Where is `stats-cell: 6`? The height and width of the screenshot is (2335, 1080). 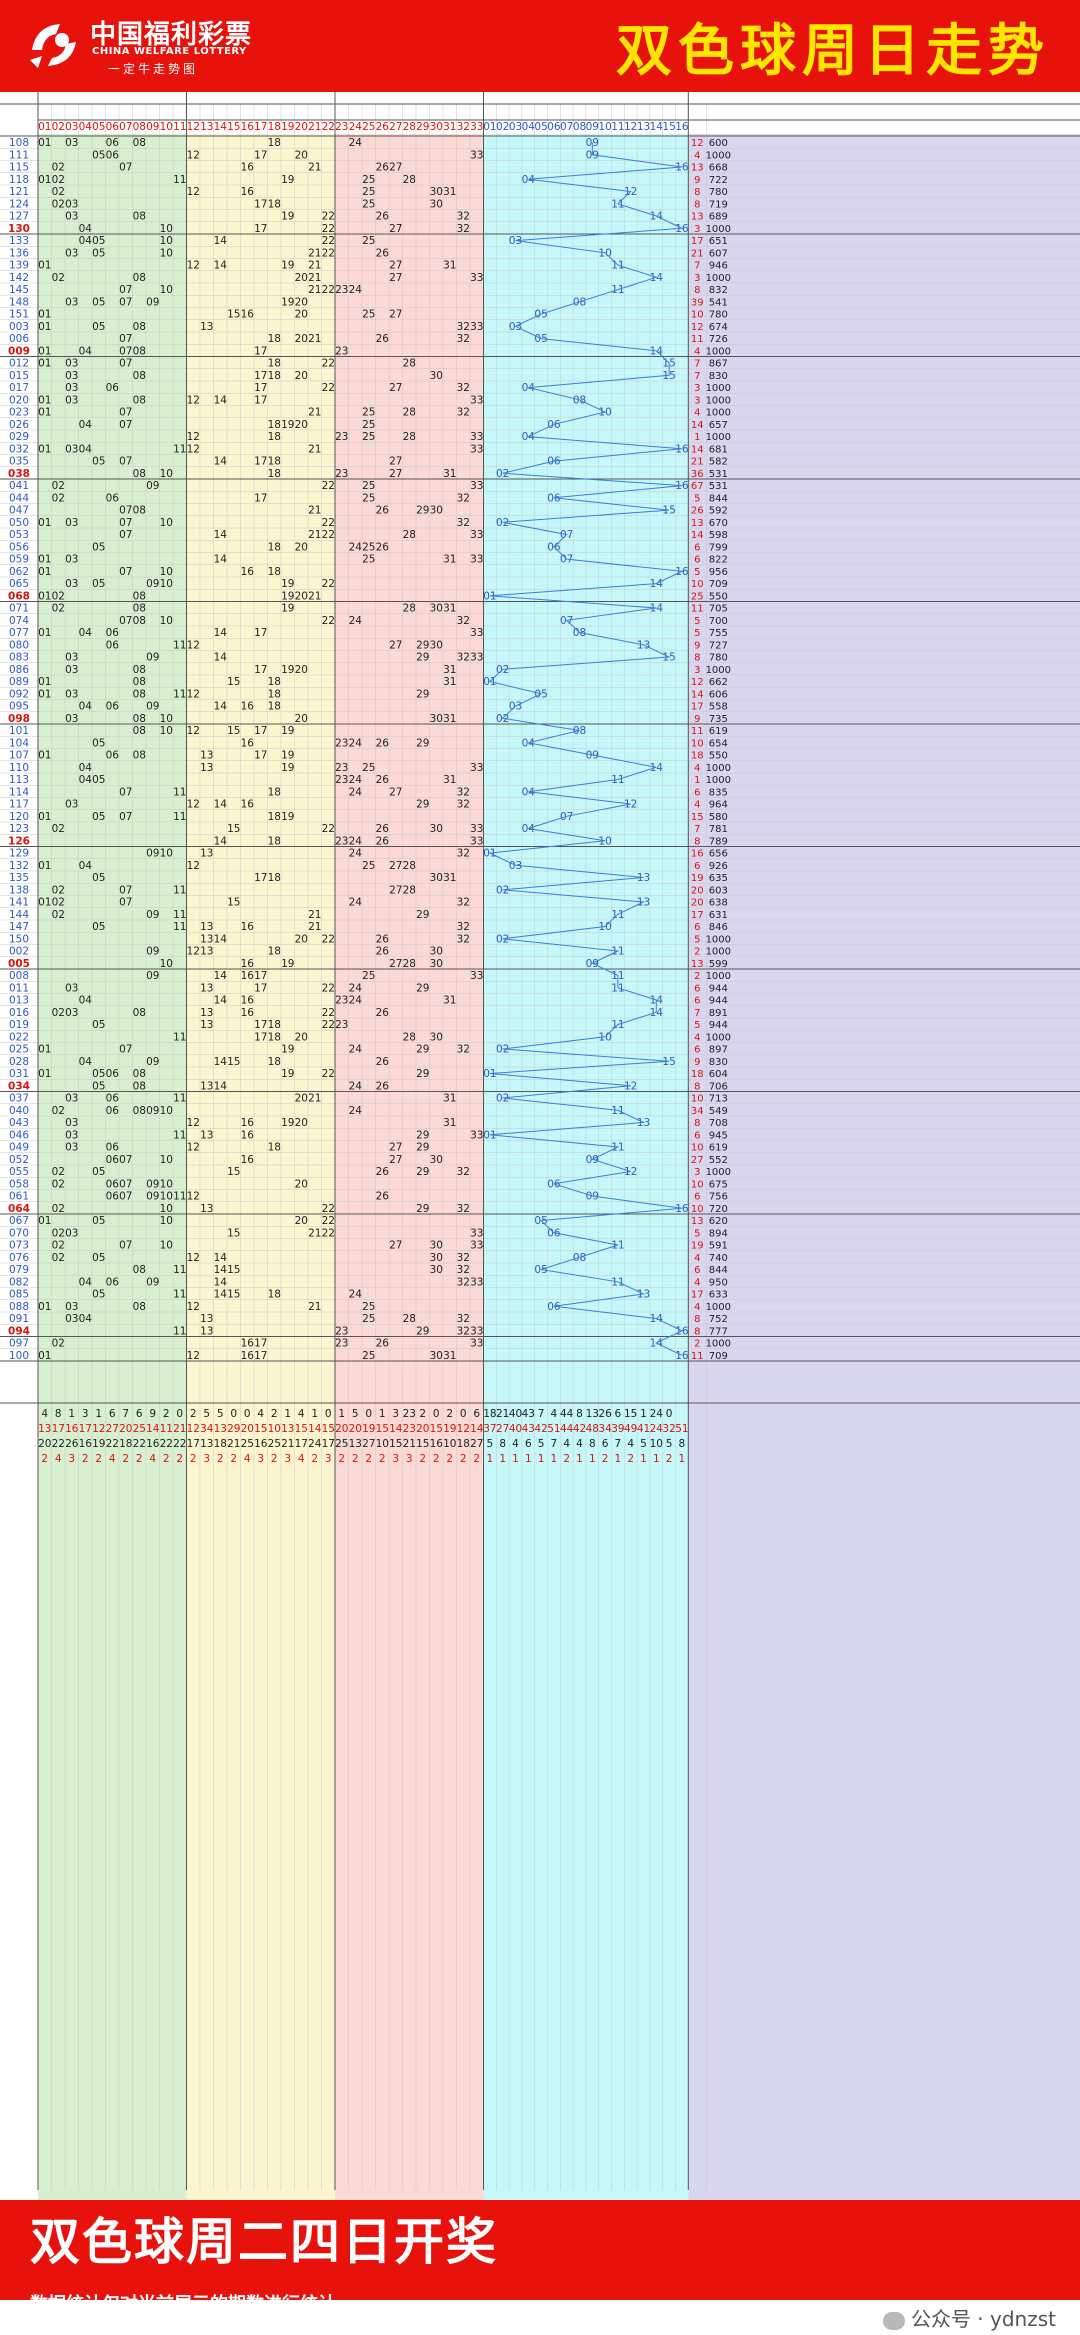 stats-cell: 6 is located at coordinates (618, 1414).